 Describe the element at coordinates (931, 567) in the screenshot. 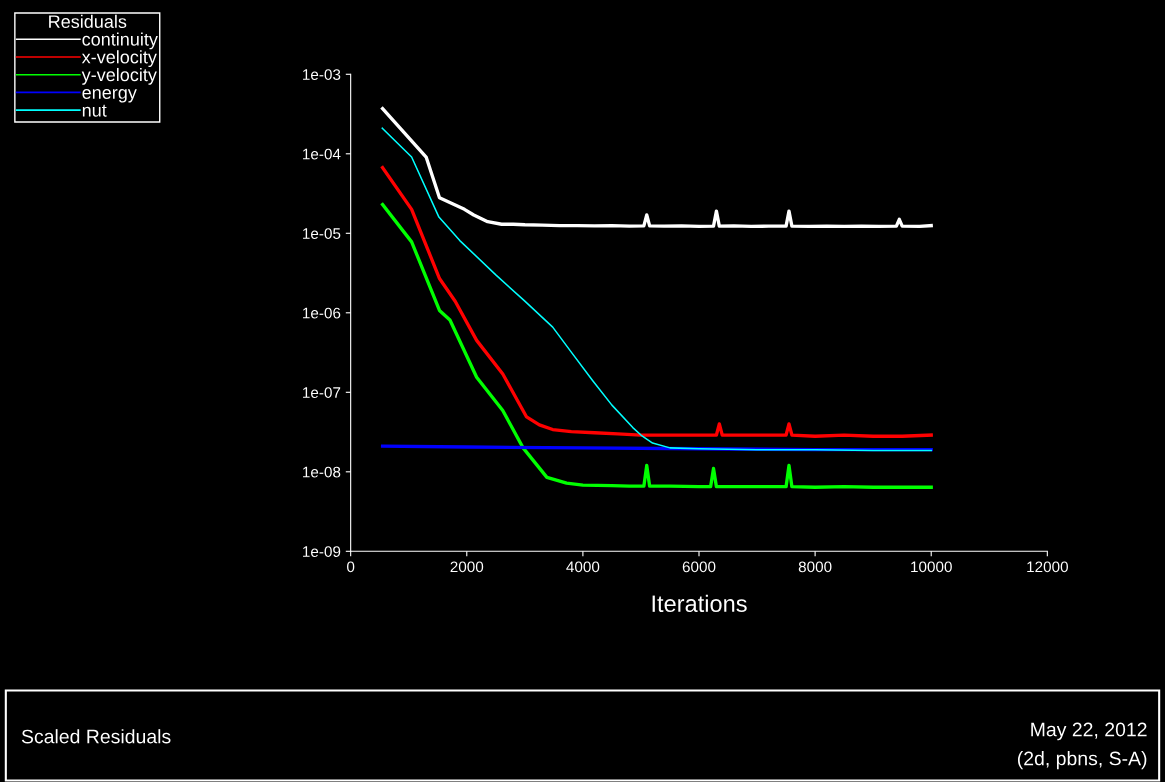

I see `x-tick-label: 10000` at that location.